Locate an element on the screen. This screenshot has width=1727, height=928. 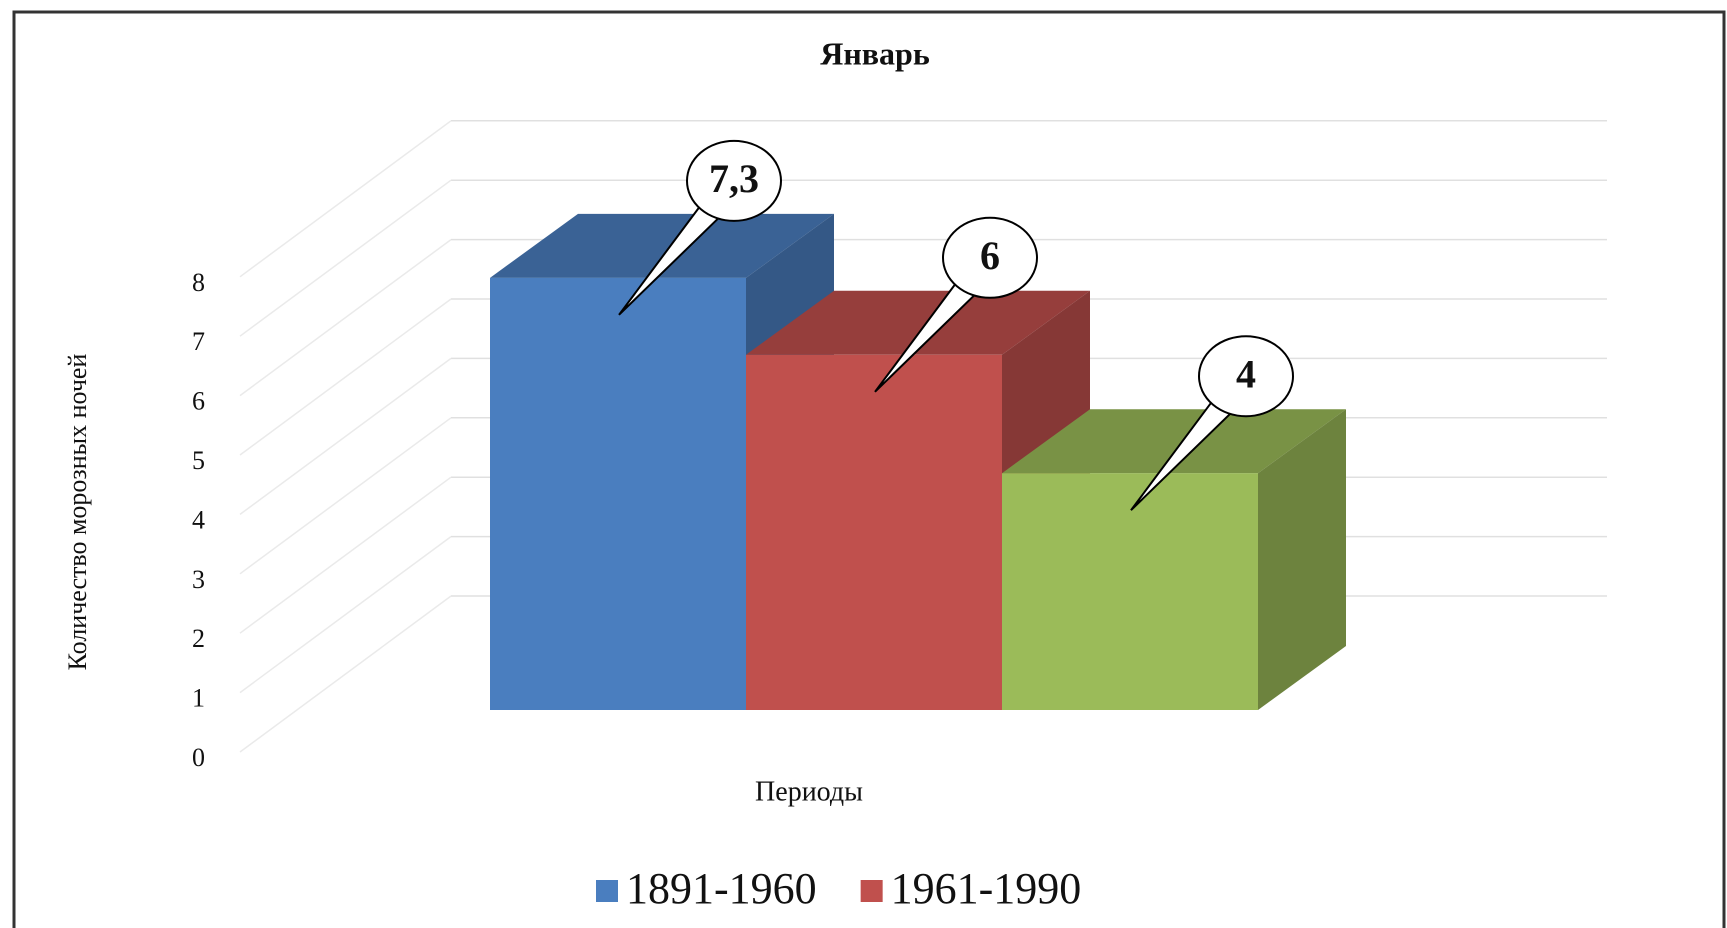
data-label: 6 is located at coordinates (990, 255).